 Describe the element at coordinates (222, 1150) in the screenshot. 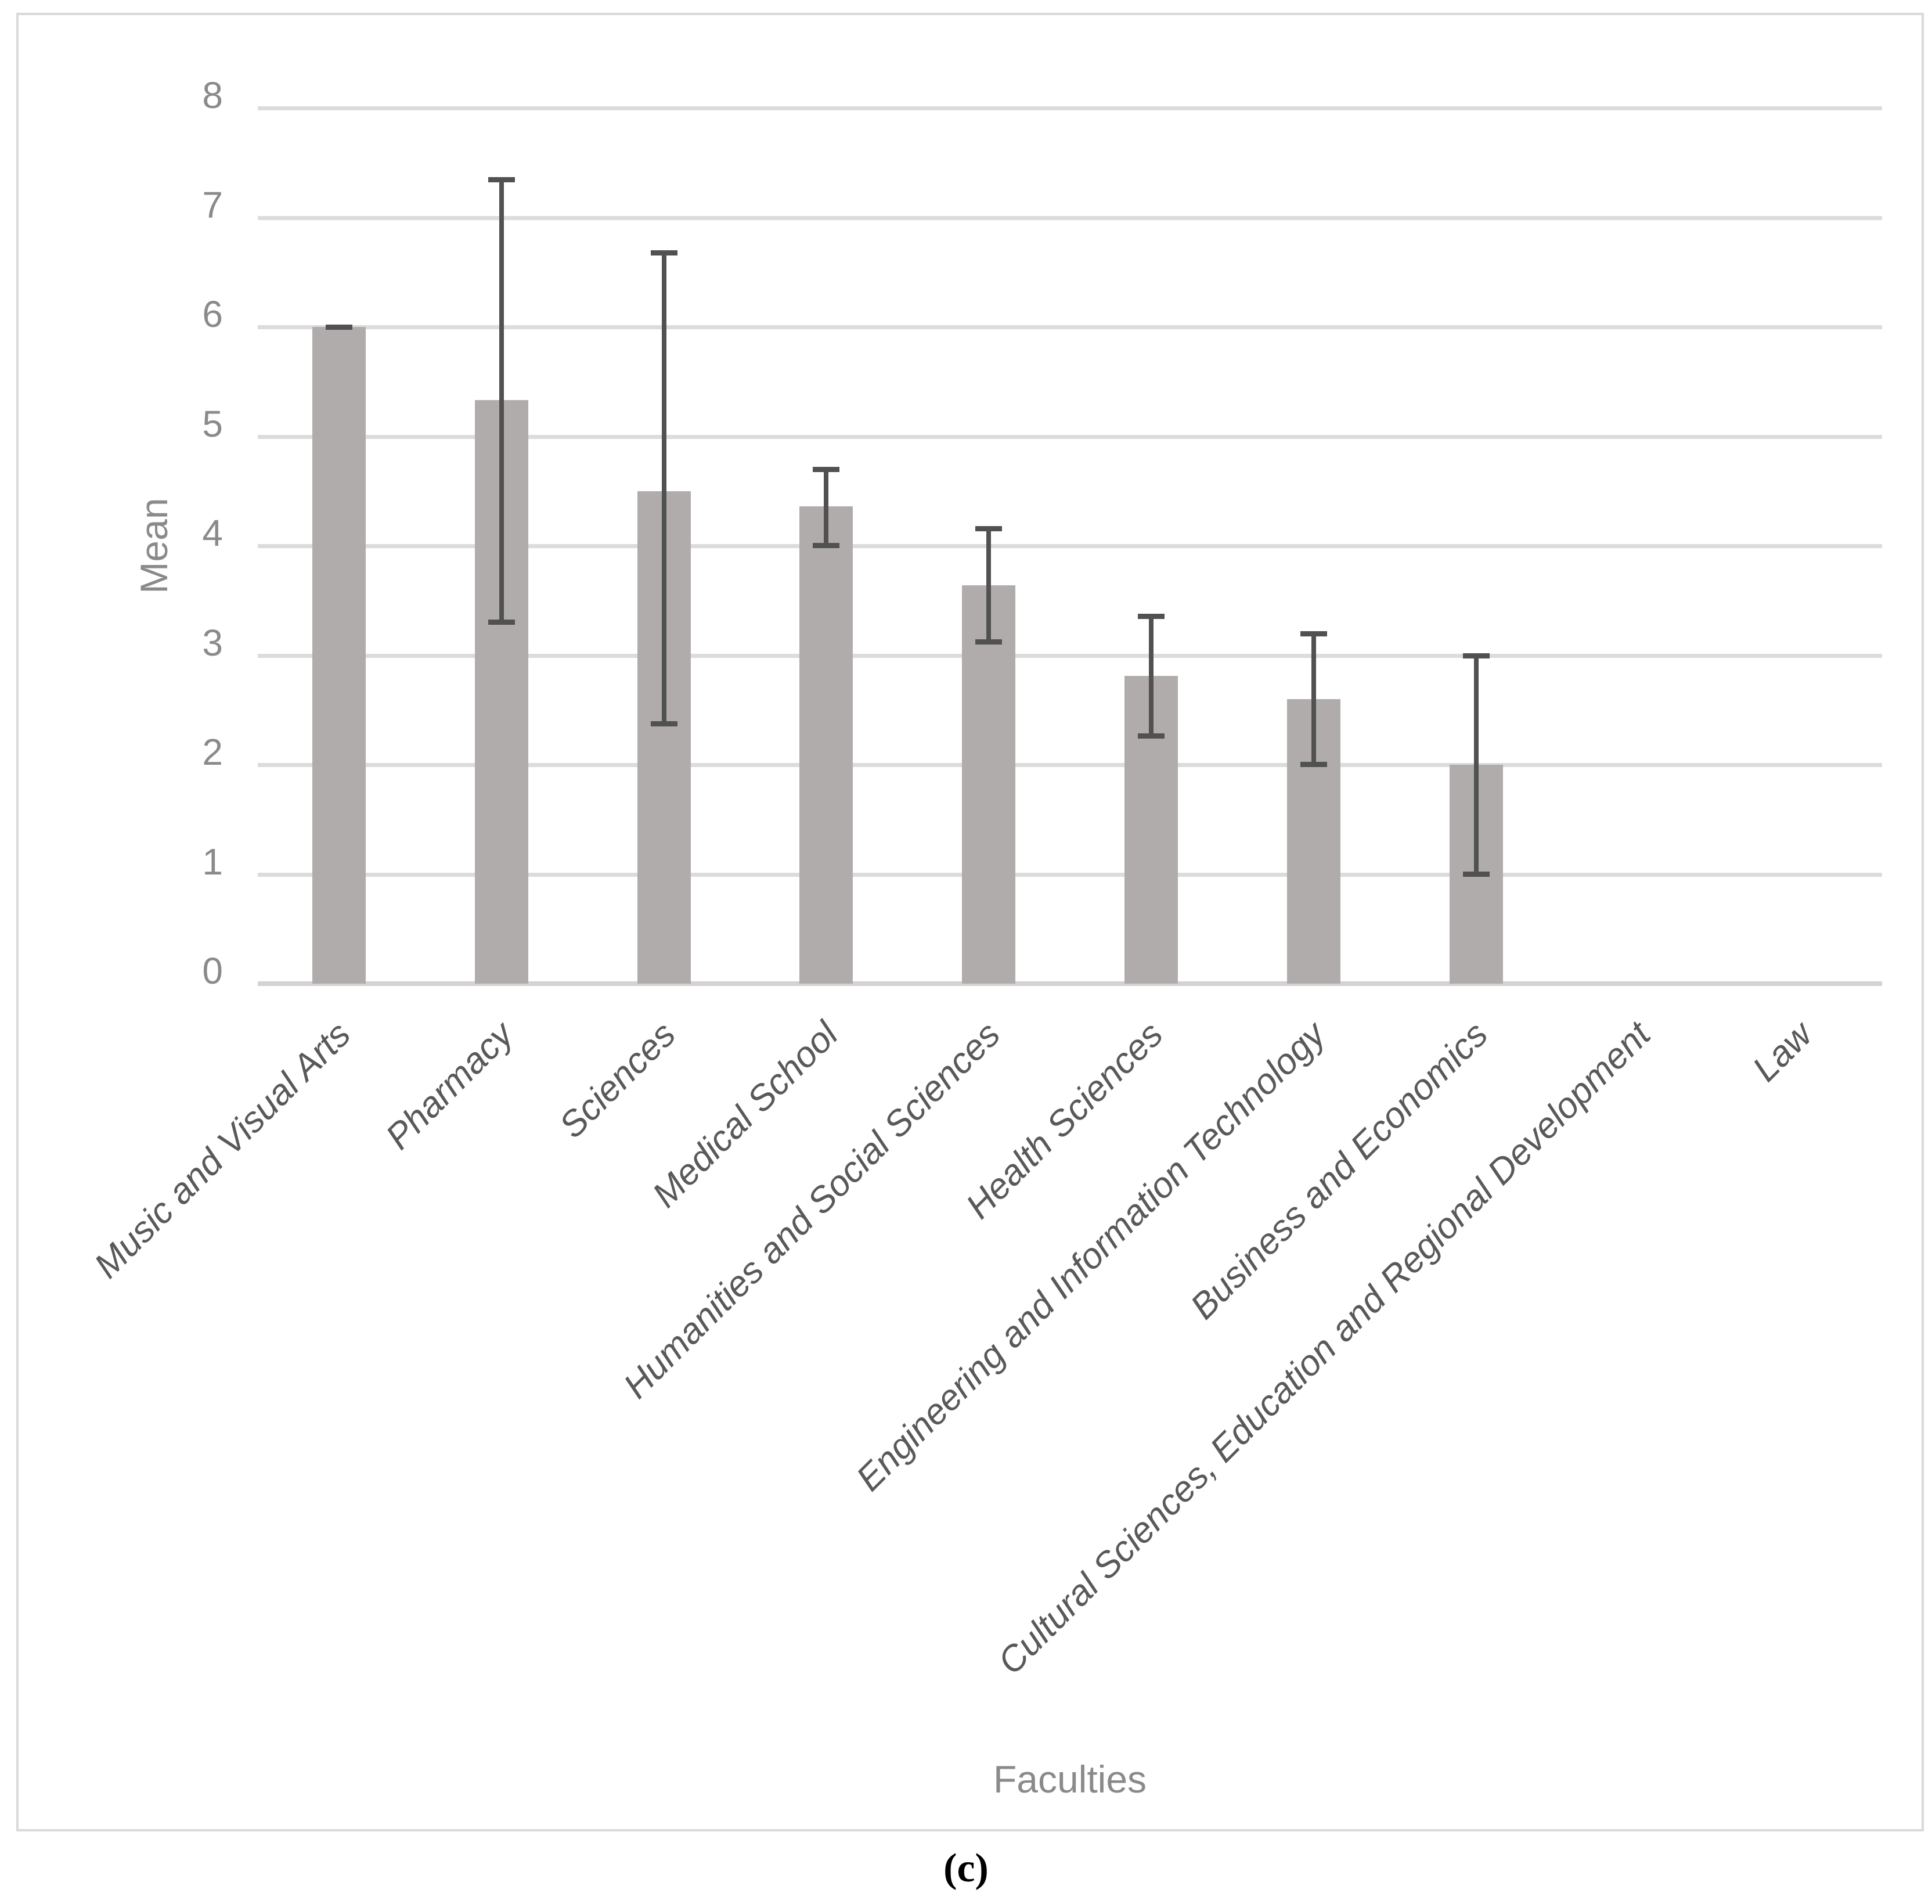

I see `category-label: Music and Visual Arts` at that location.